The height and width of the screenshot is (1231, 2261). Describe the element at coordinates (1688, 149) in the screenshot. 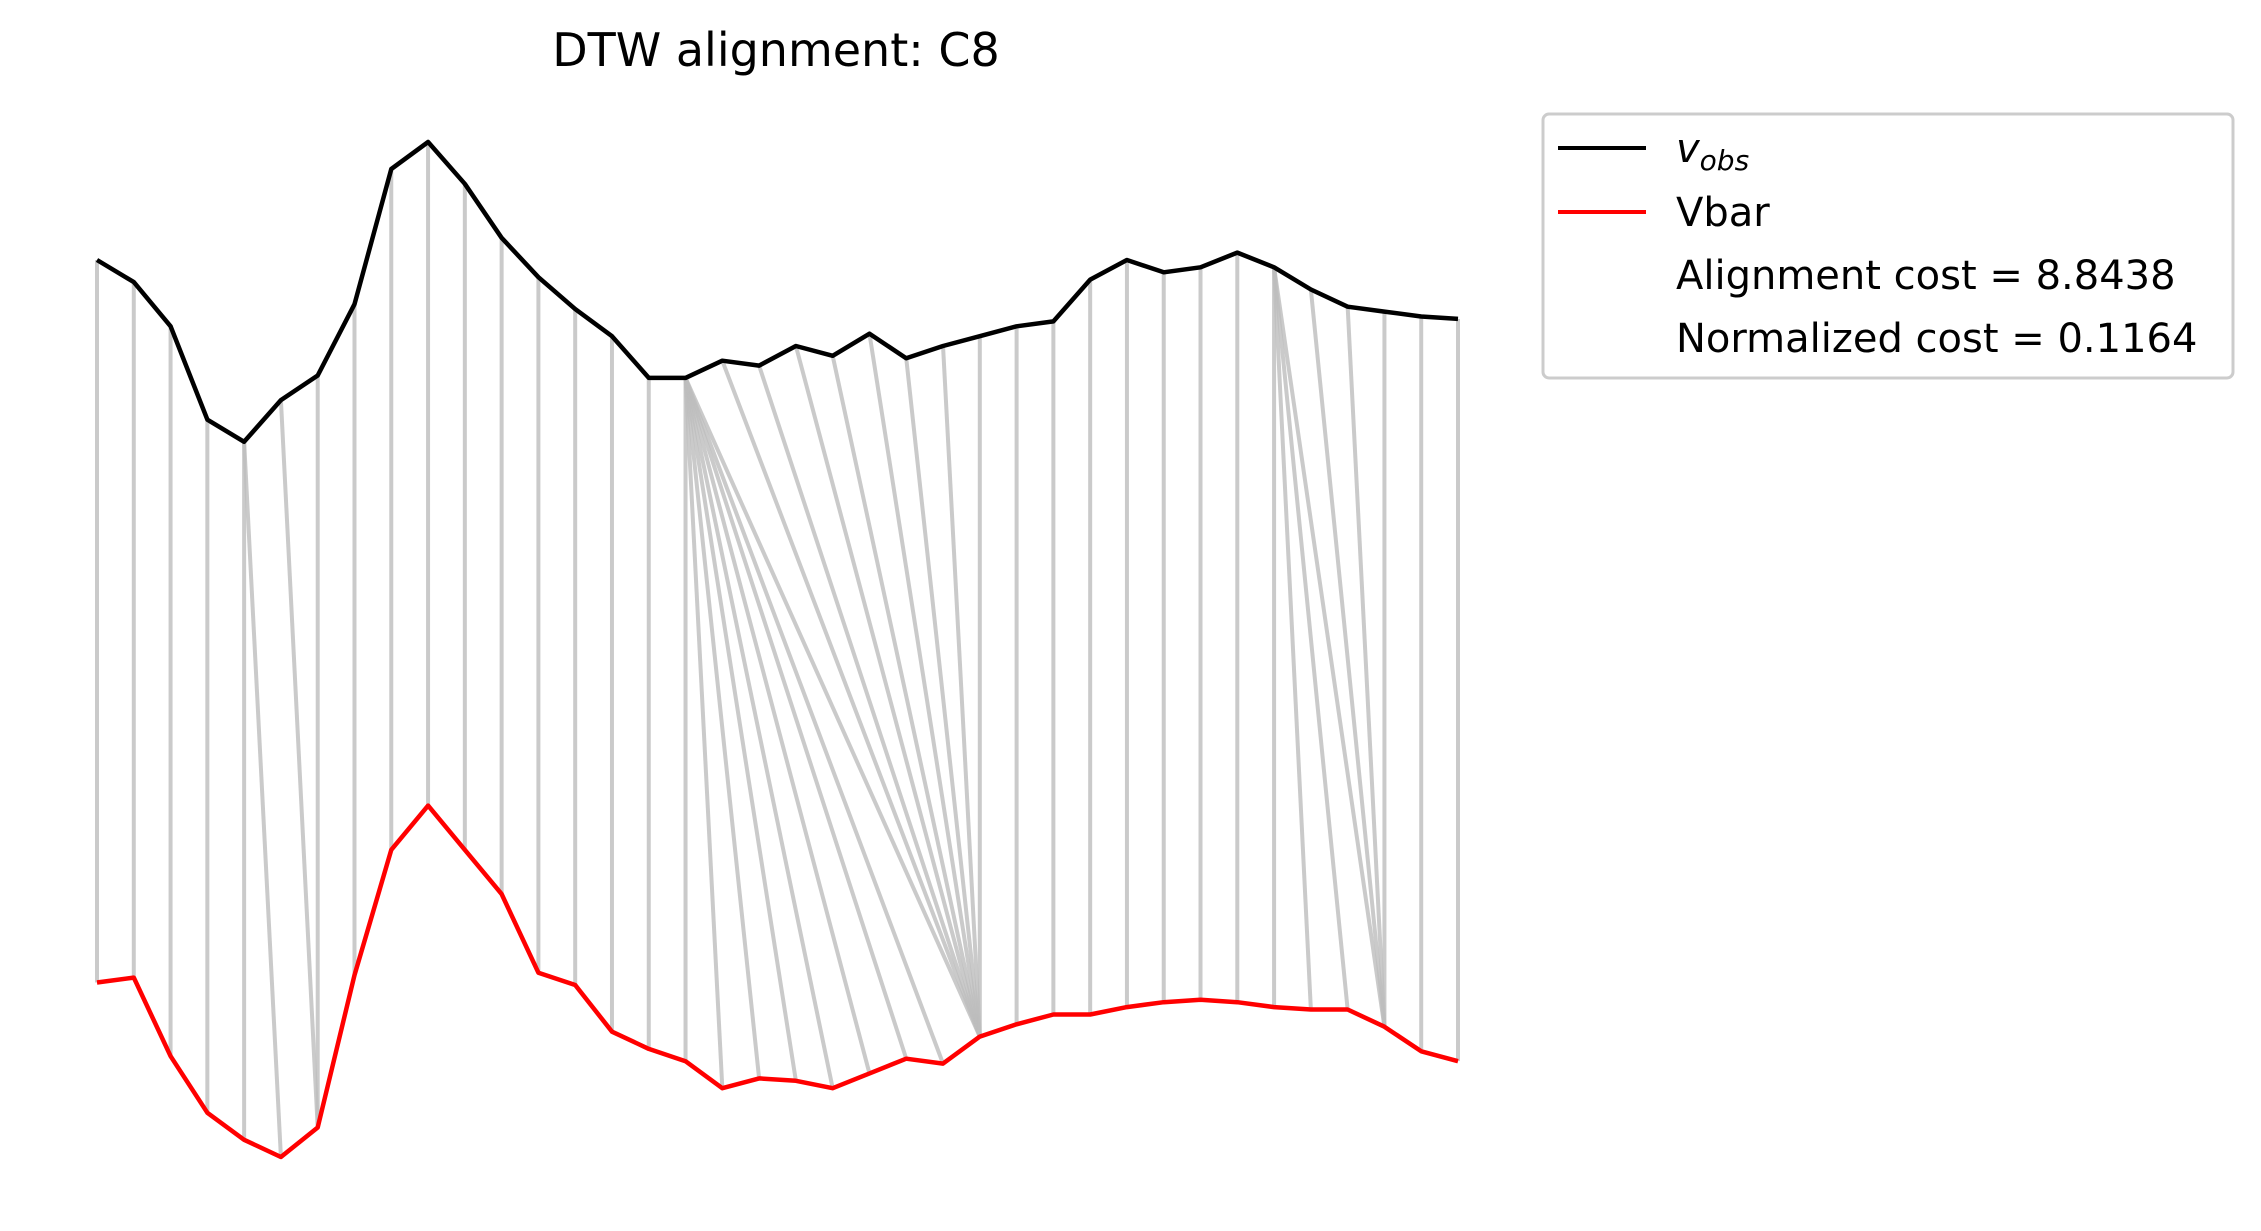

I see `legend-vobs-name: v` at that location.